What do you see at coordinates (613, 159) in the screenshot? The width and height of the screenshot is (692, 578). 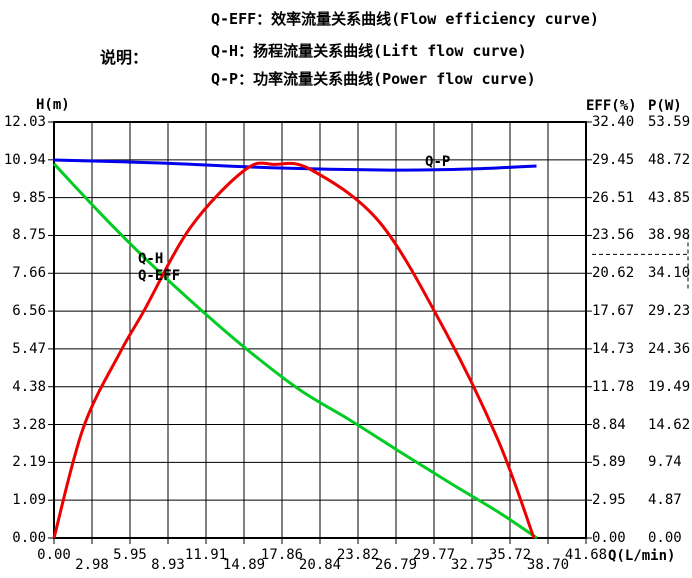 I see `y-eff-tick: 29.45` at bounding box center [613, 159].